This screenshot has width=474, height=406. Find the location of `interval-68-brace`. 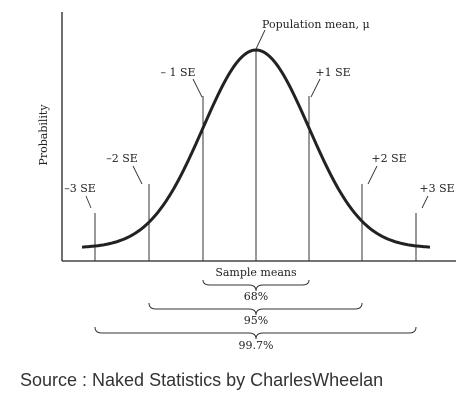

interval-68-brace is located at coordinates (255, 309).